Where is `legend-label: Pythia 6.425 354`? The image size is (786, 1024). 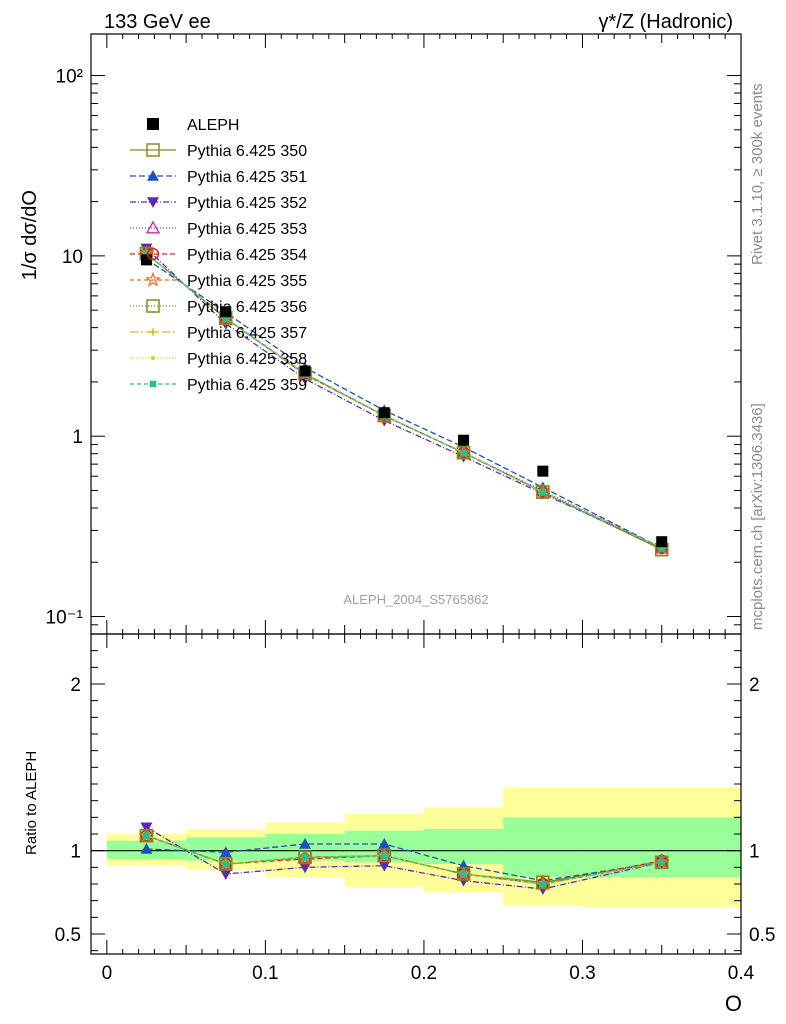
legend-label: Pythia 6.425 354 is located at coordinates (247, 255).